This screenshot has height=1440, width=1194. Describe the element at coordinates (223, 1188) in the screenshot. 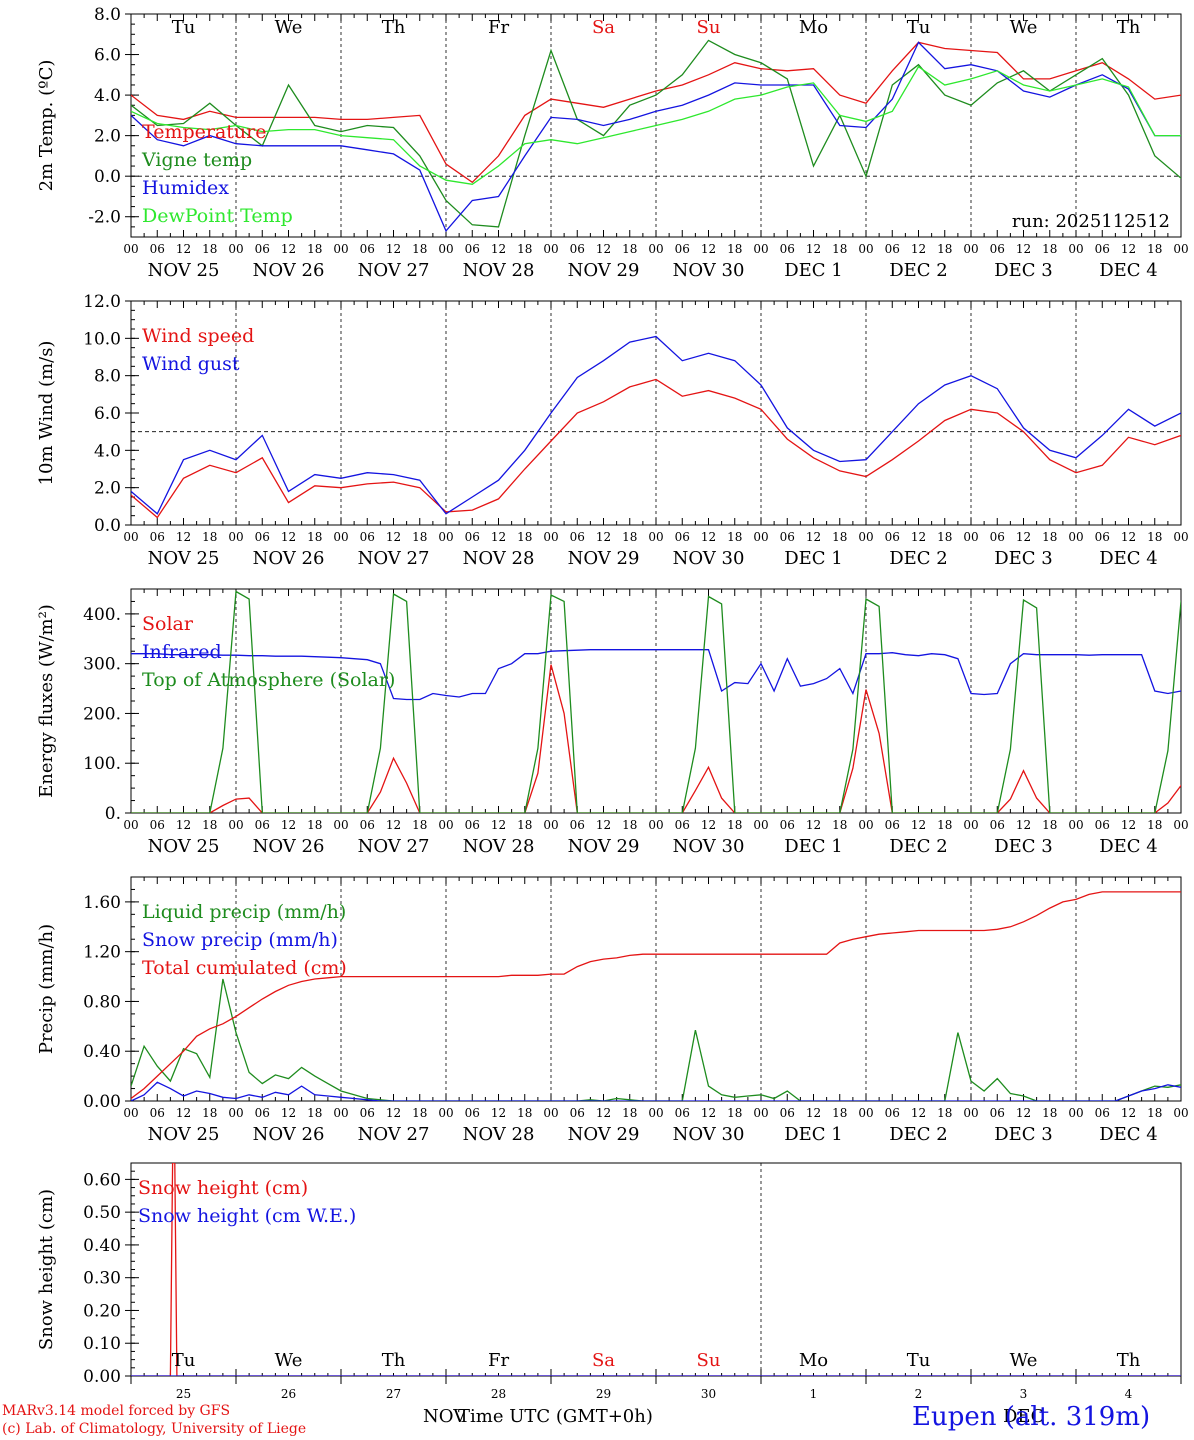

I see `legend-entry: Snow height (cm)` at that location.